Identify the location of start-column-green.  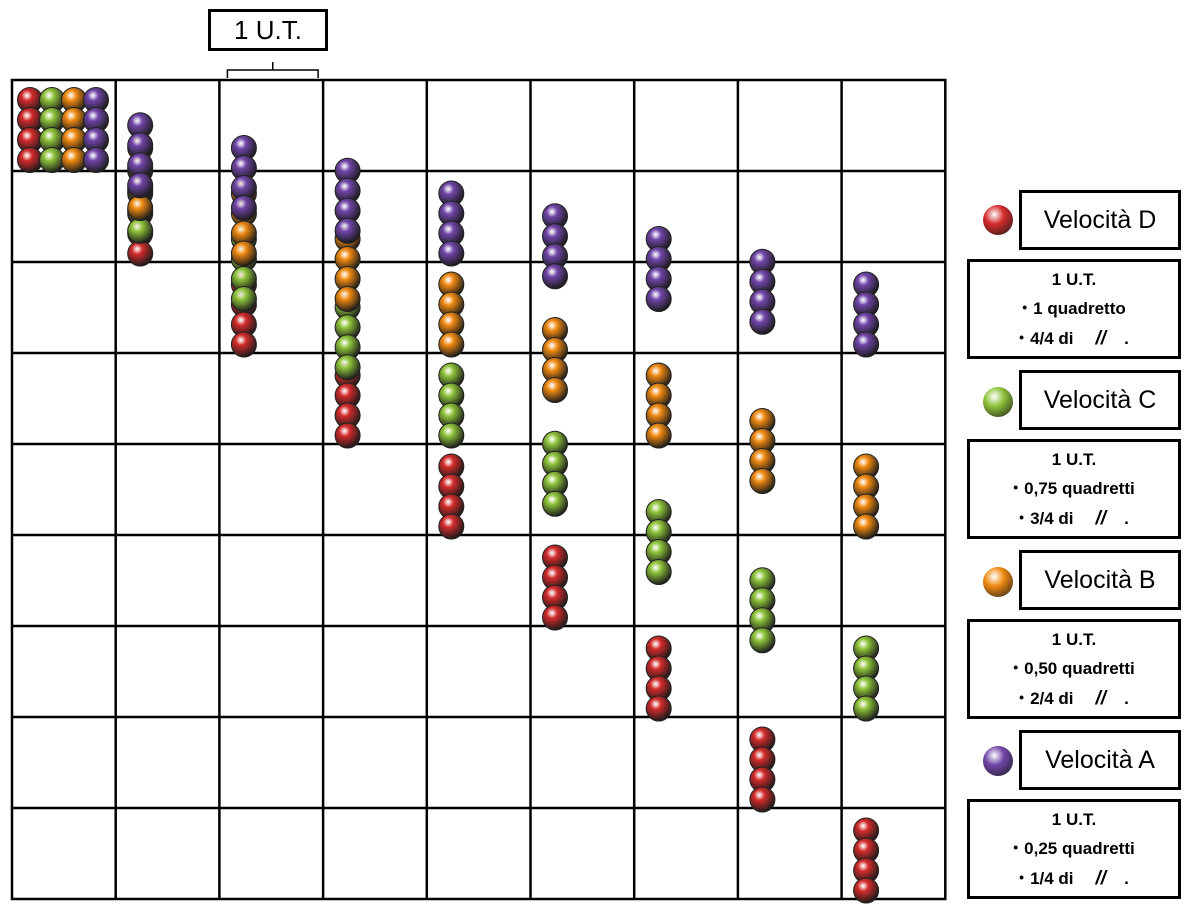
(52, 130).